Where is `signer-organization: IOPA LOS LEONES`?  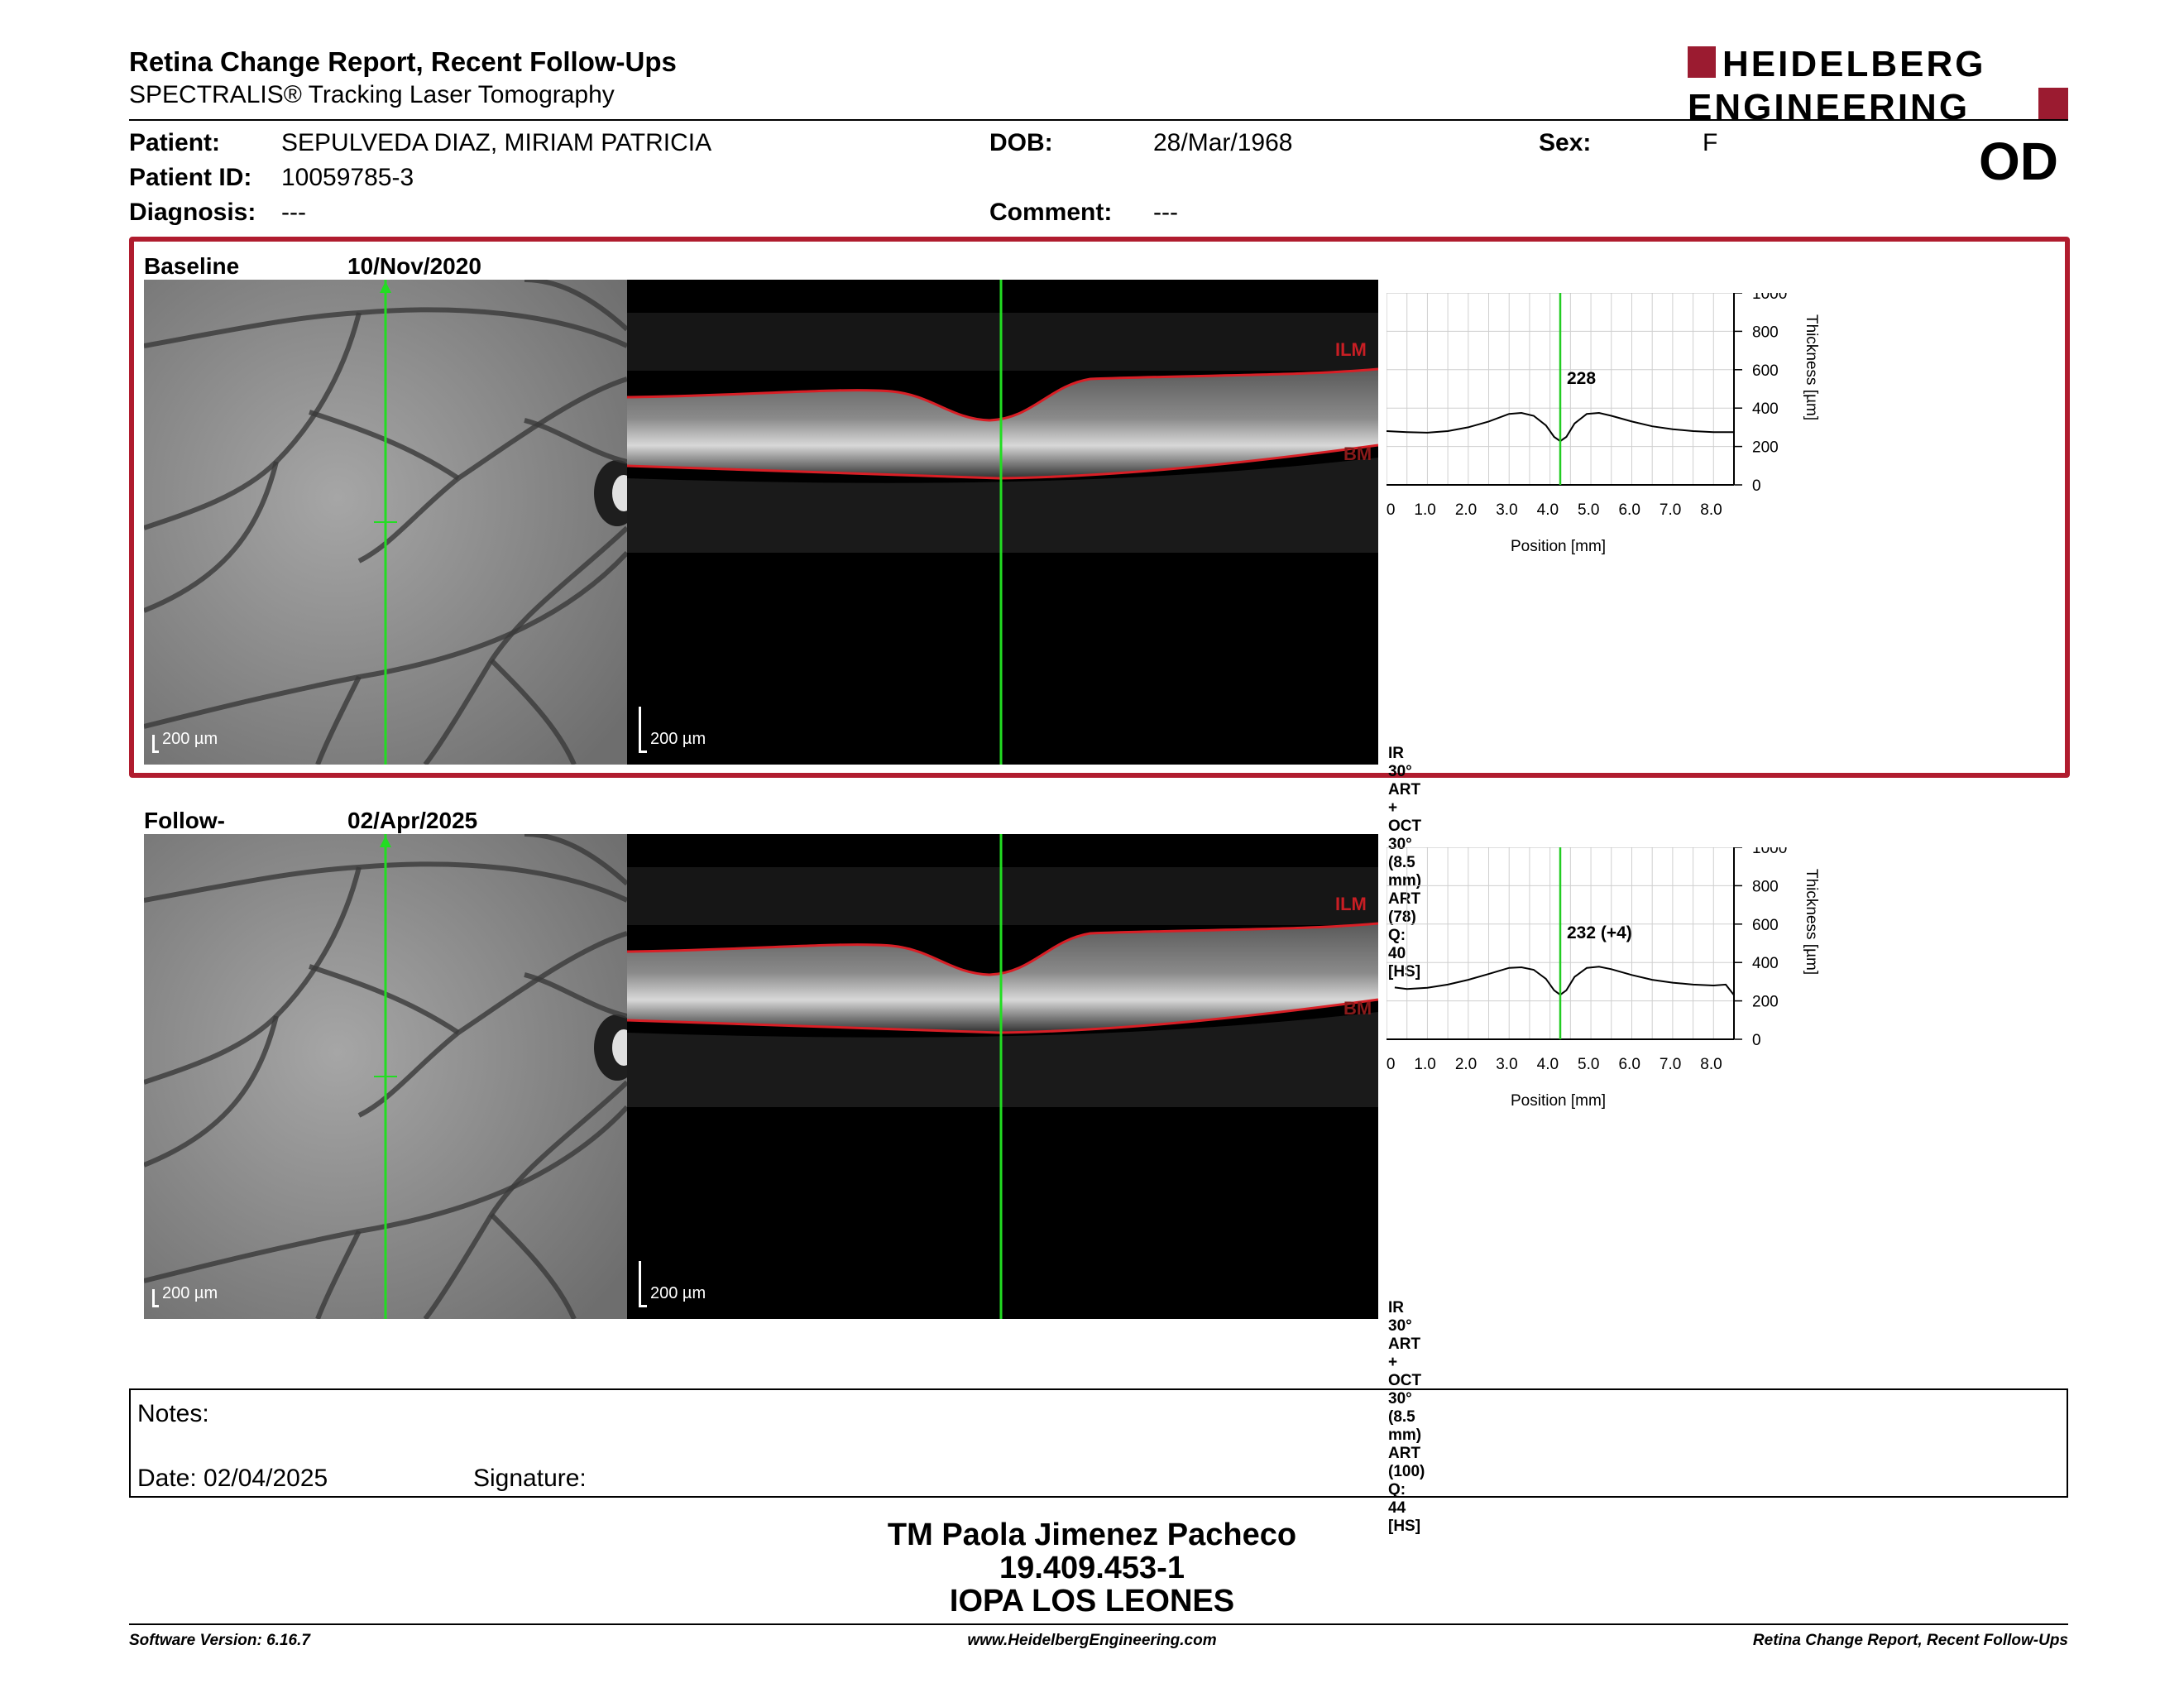 signer-organization: IOPA LOS LEONES is located at coordinates (1092, 1601).